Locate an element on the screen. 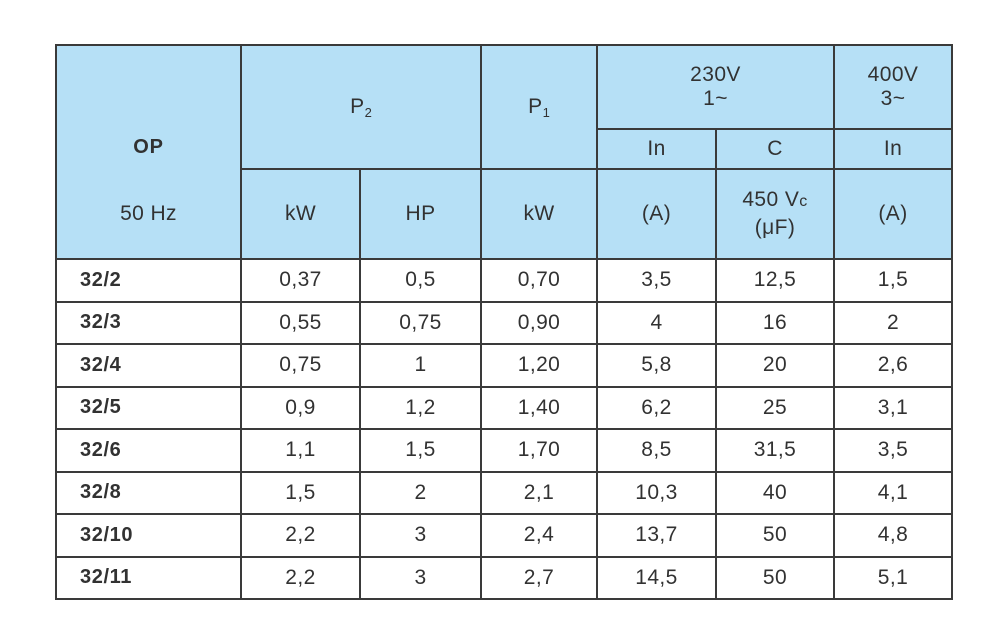 This screenshot has height=634, width=1000. cell-model: 32/2 is located at coordinates (148, 280).